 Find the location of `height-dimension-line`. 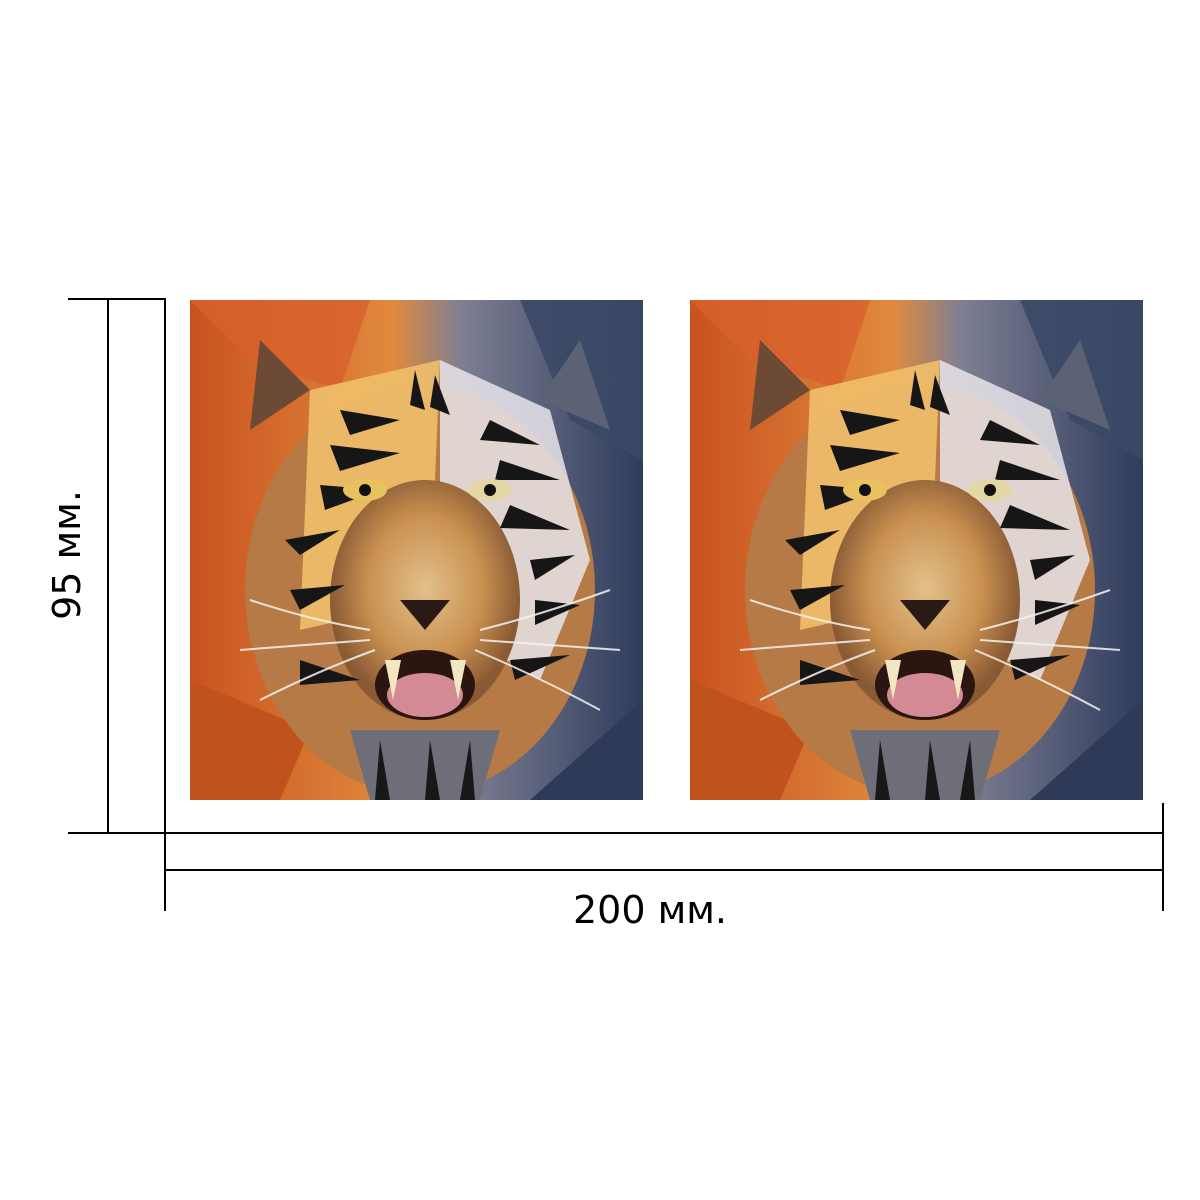

height-dimension-line is located at coordinates (108, 566).